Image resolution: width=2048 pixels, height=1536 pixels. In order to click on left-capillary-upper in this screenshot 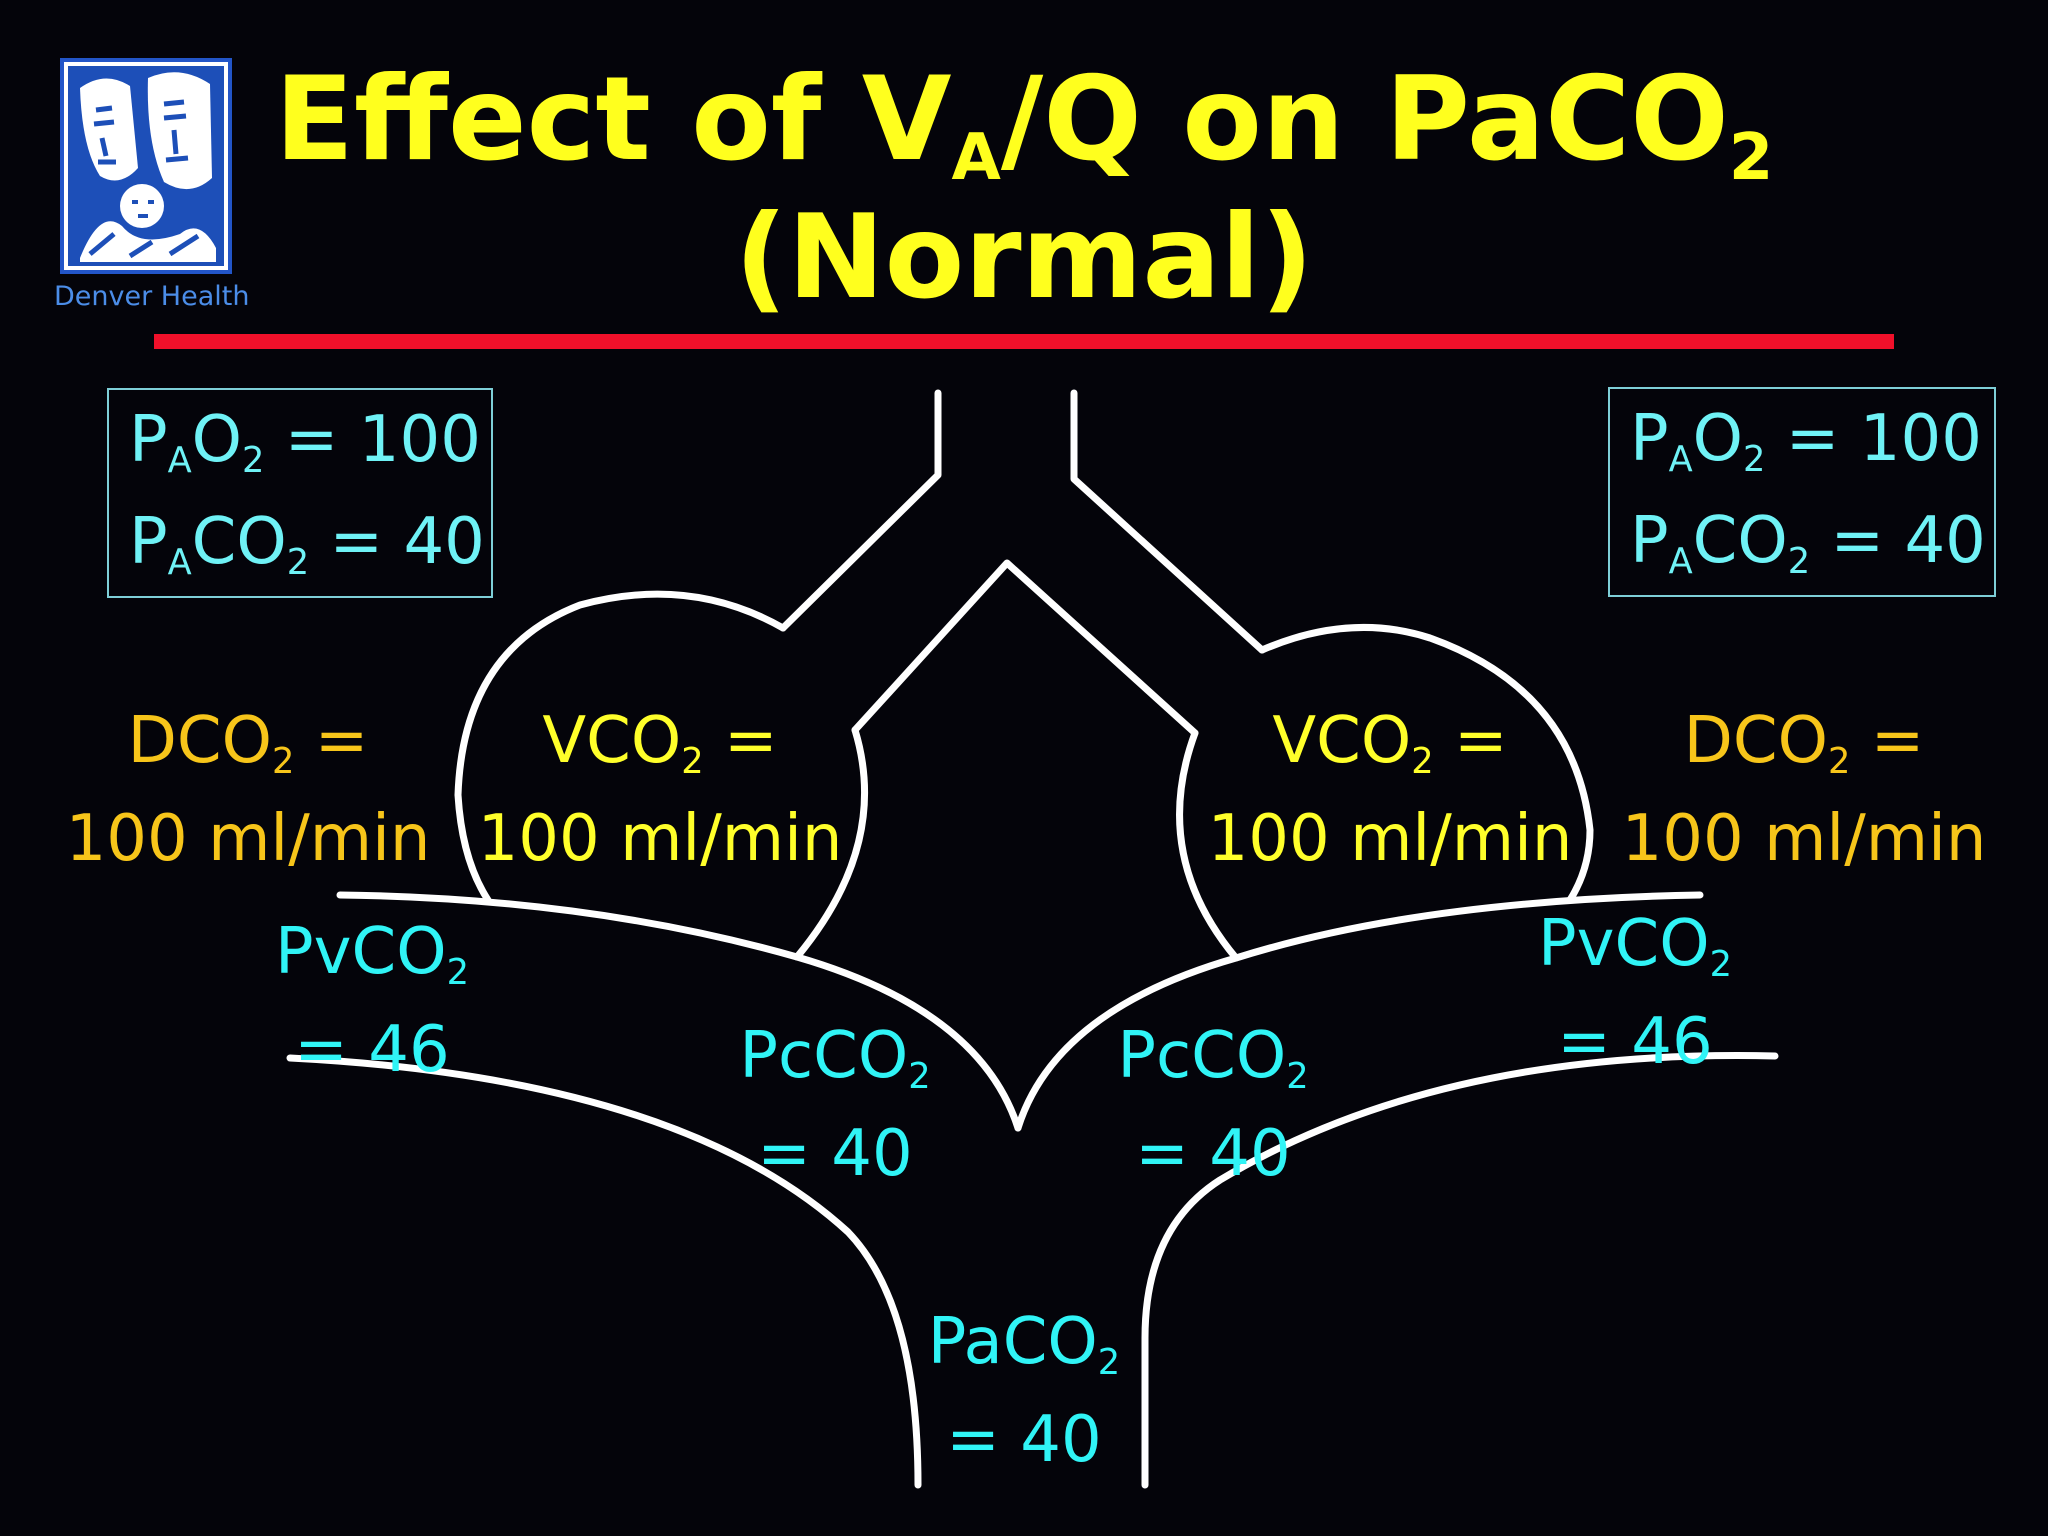, I will do `click(679, 1011)`.